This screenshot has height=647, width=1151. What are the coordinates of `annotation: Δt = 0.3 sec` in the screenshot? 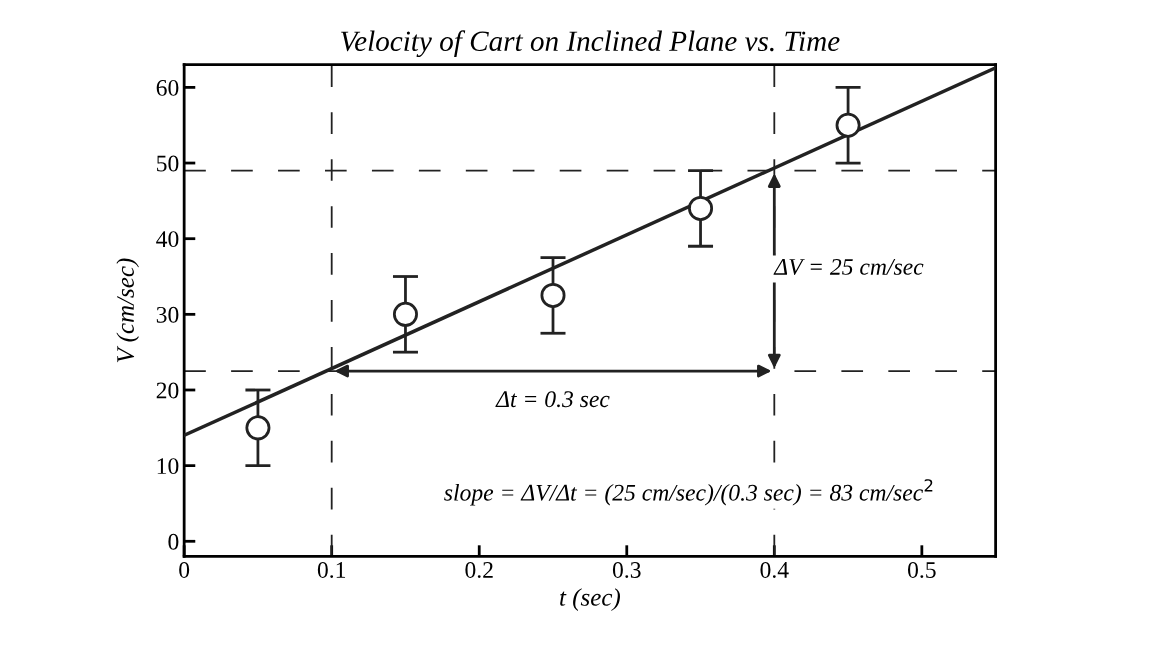 It's located at (552, 399).